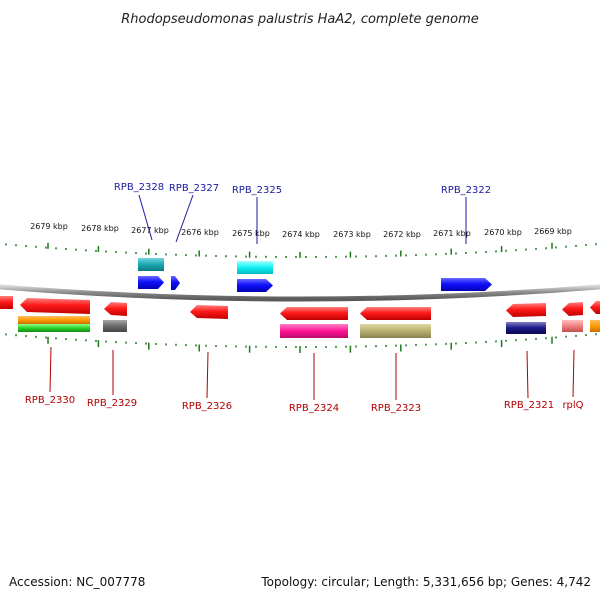  What do you see at coordinates (314, 331) in the screenshot?
I see `gene-feature-magenta` at bounding box center [314, 331].